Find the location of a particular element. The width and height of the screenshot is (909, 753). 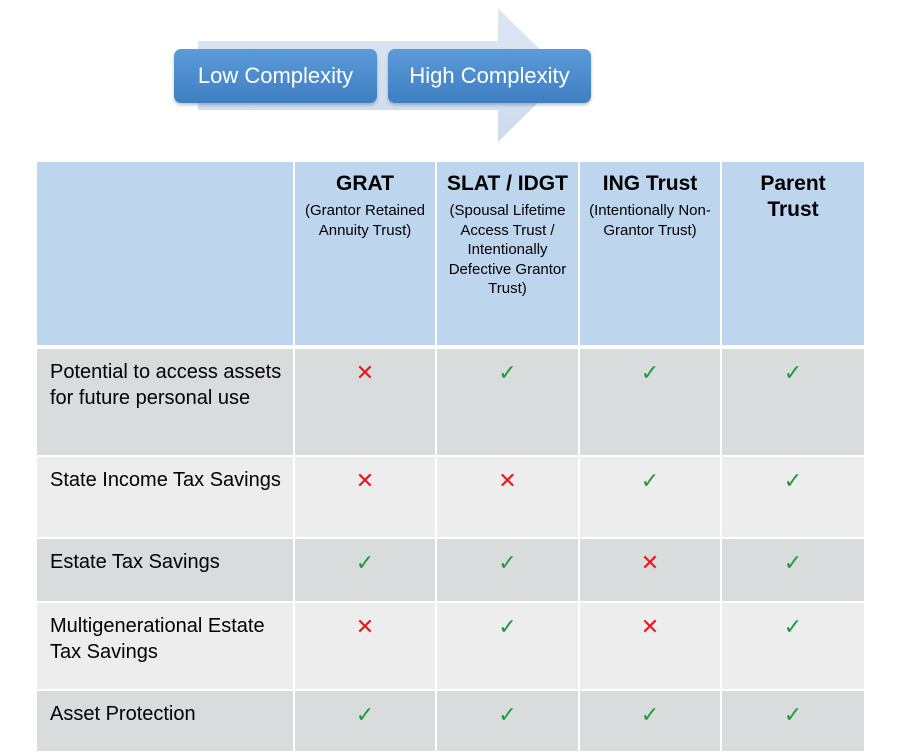

high-complexity-label: High Complexity is located at coordinates (489, 76).